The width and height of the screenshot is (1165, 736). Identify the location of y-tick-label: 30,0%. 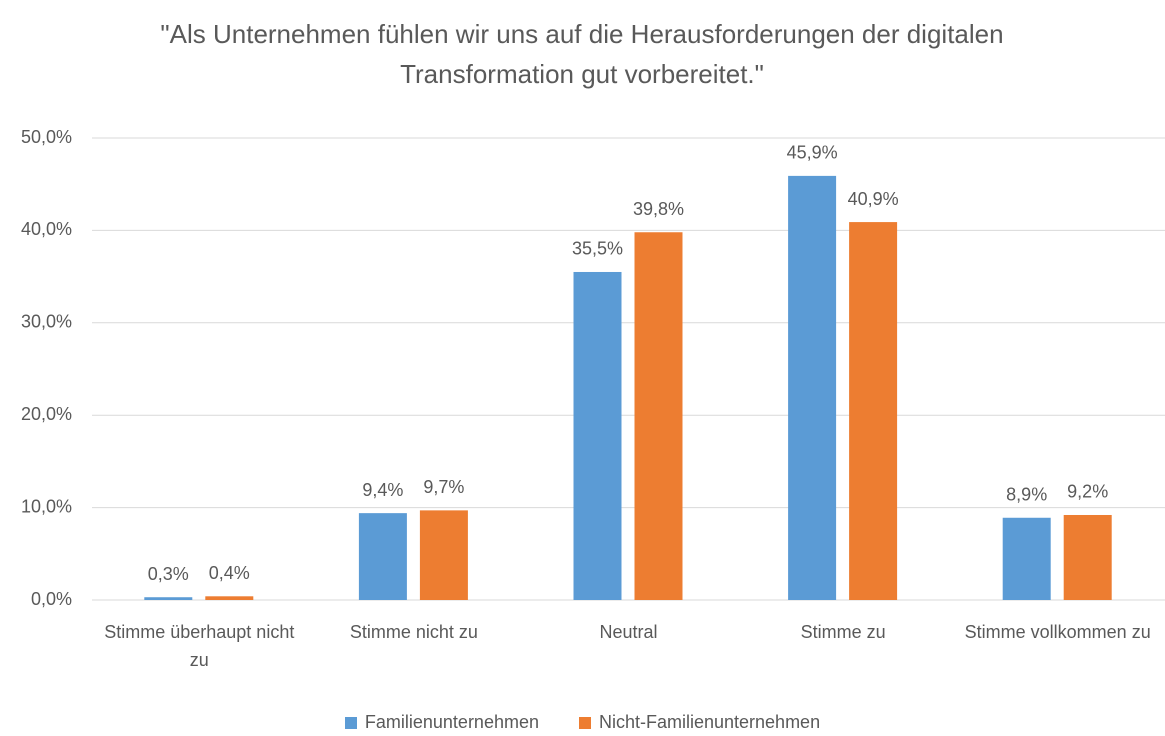
(46, 322).